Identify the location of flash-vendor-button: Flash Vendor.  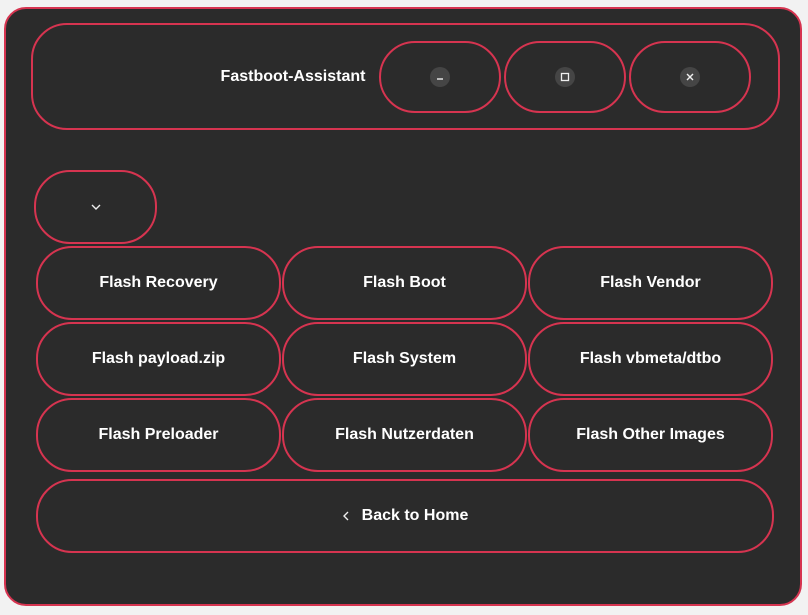
(650, 283).